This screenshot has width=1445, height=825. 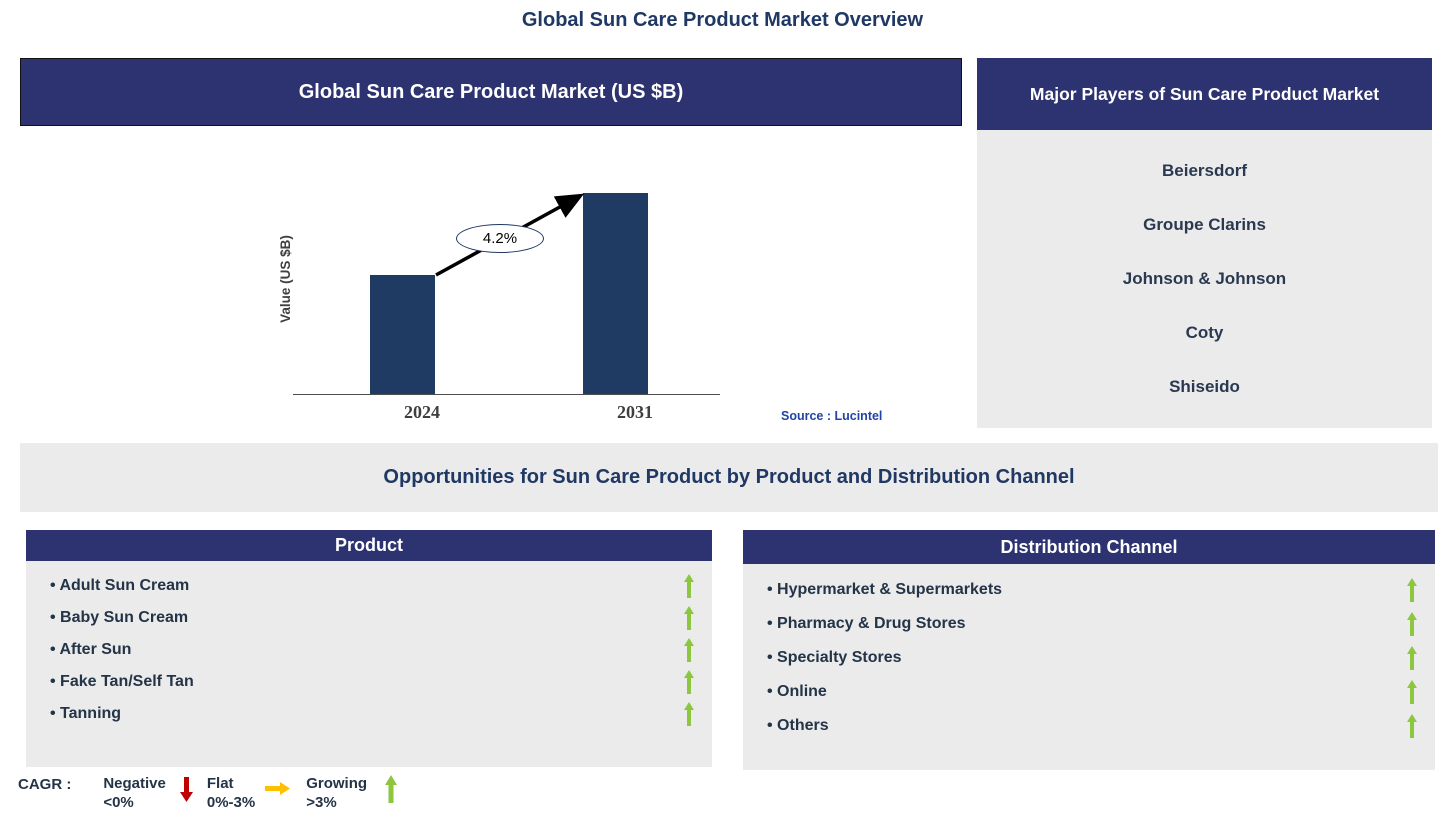 I want to click on legend-growing-label: Growing, so click(x=337, y=783).